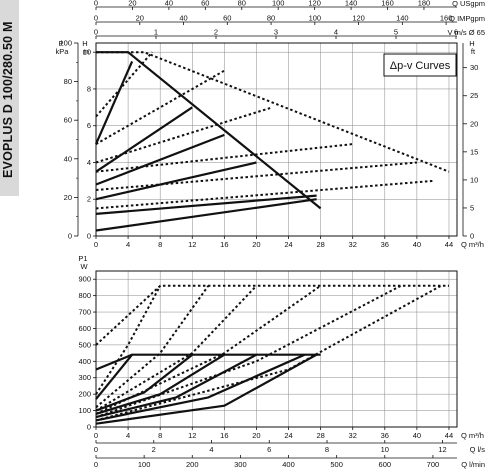  Describe the element at coordinates (385, 464) in the screenshot. I see `bottom-aux-tick-label: 600` at that location.